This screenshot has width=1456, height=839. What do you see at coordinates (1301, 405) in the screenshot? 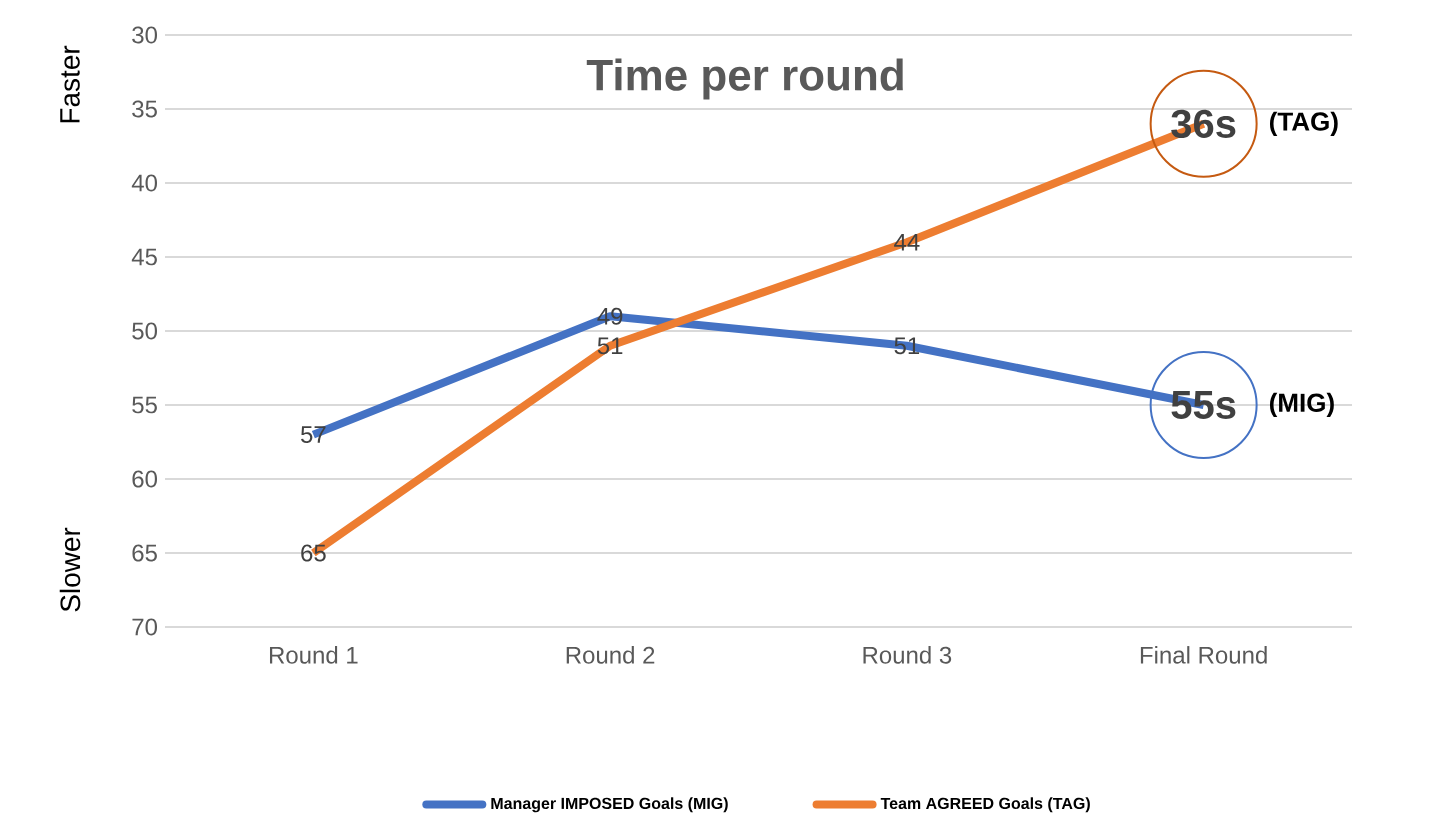
I see `annotation: (MIG)` at bounding box center [1301, 405].